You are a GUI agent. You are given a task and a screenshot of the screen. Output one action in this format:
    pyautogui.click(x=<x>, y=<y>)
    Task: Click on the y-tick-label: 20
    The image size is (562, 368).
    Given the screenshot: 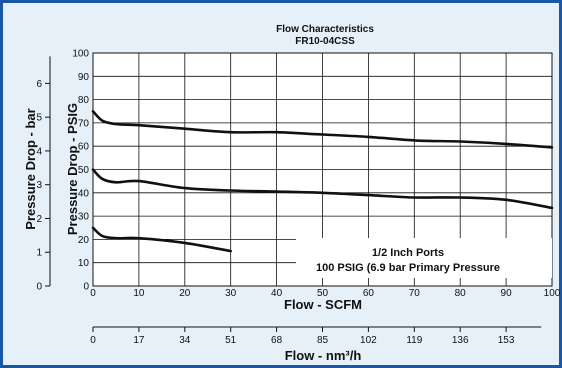 What is the action you would take?
    pyautogui.click(x=84, y=240)
    